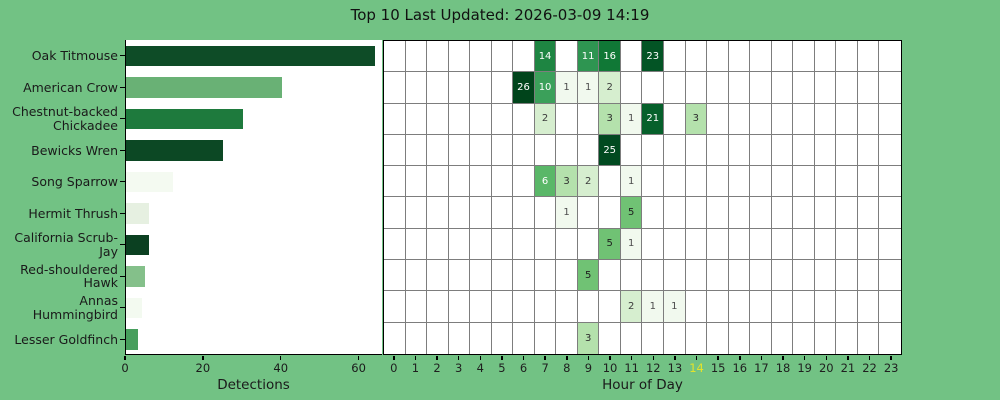  What do you see at coordinates (740, 368) in the screenshot?
I see `hour-tick-label: 16` at bounding box center [740, 368].